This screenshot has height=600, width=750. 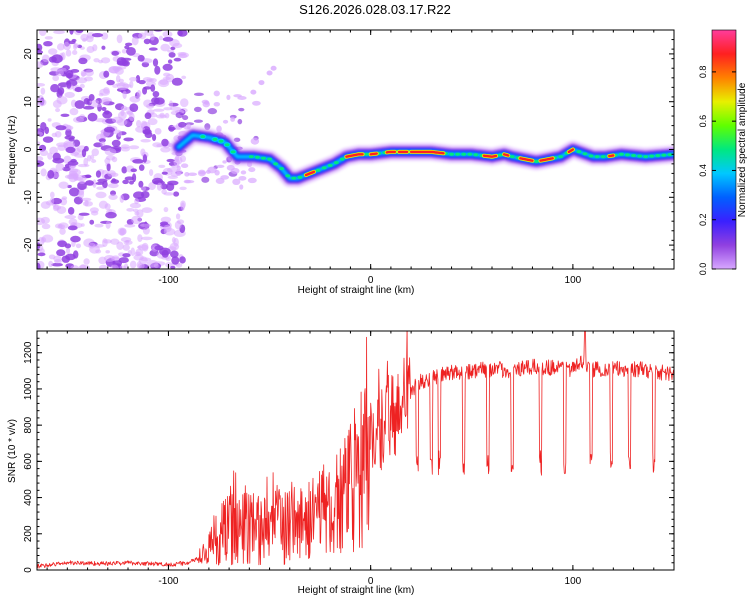 What do you see at coordinates (703, 72) in the screenshot?
I see `colorbar-tick-label: 0.8` at bounding box center [703, 72].